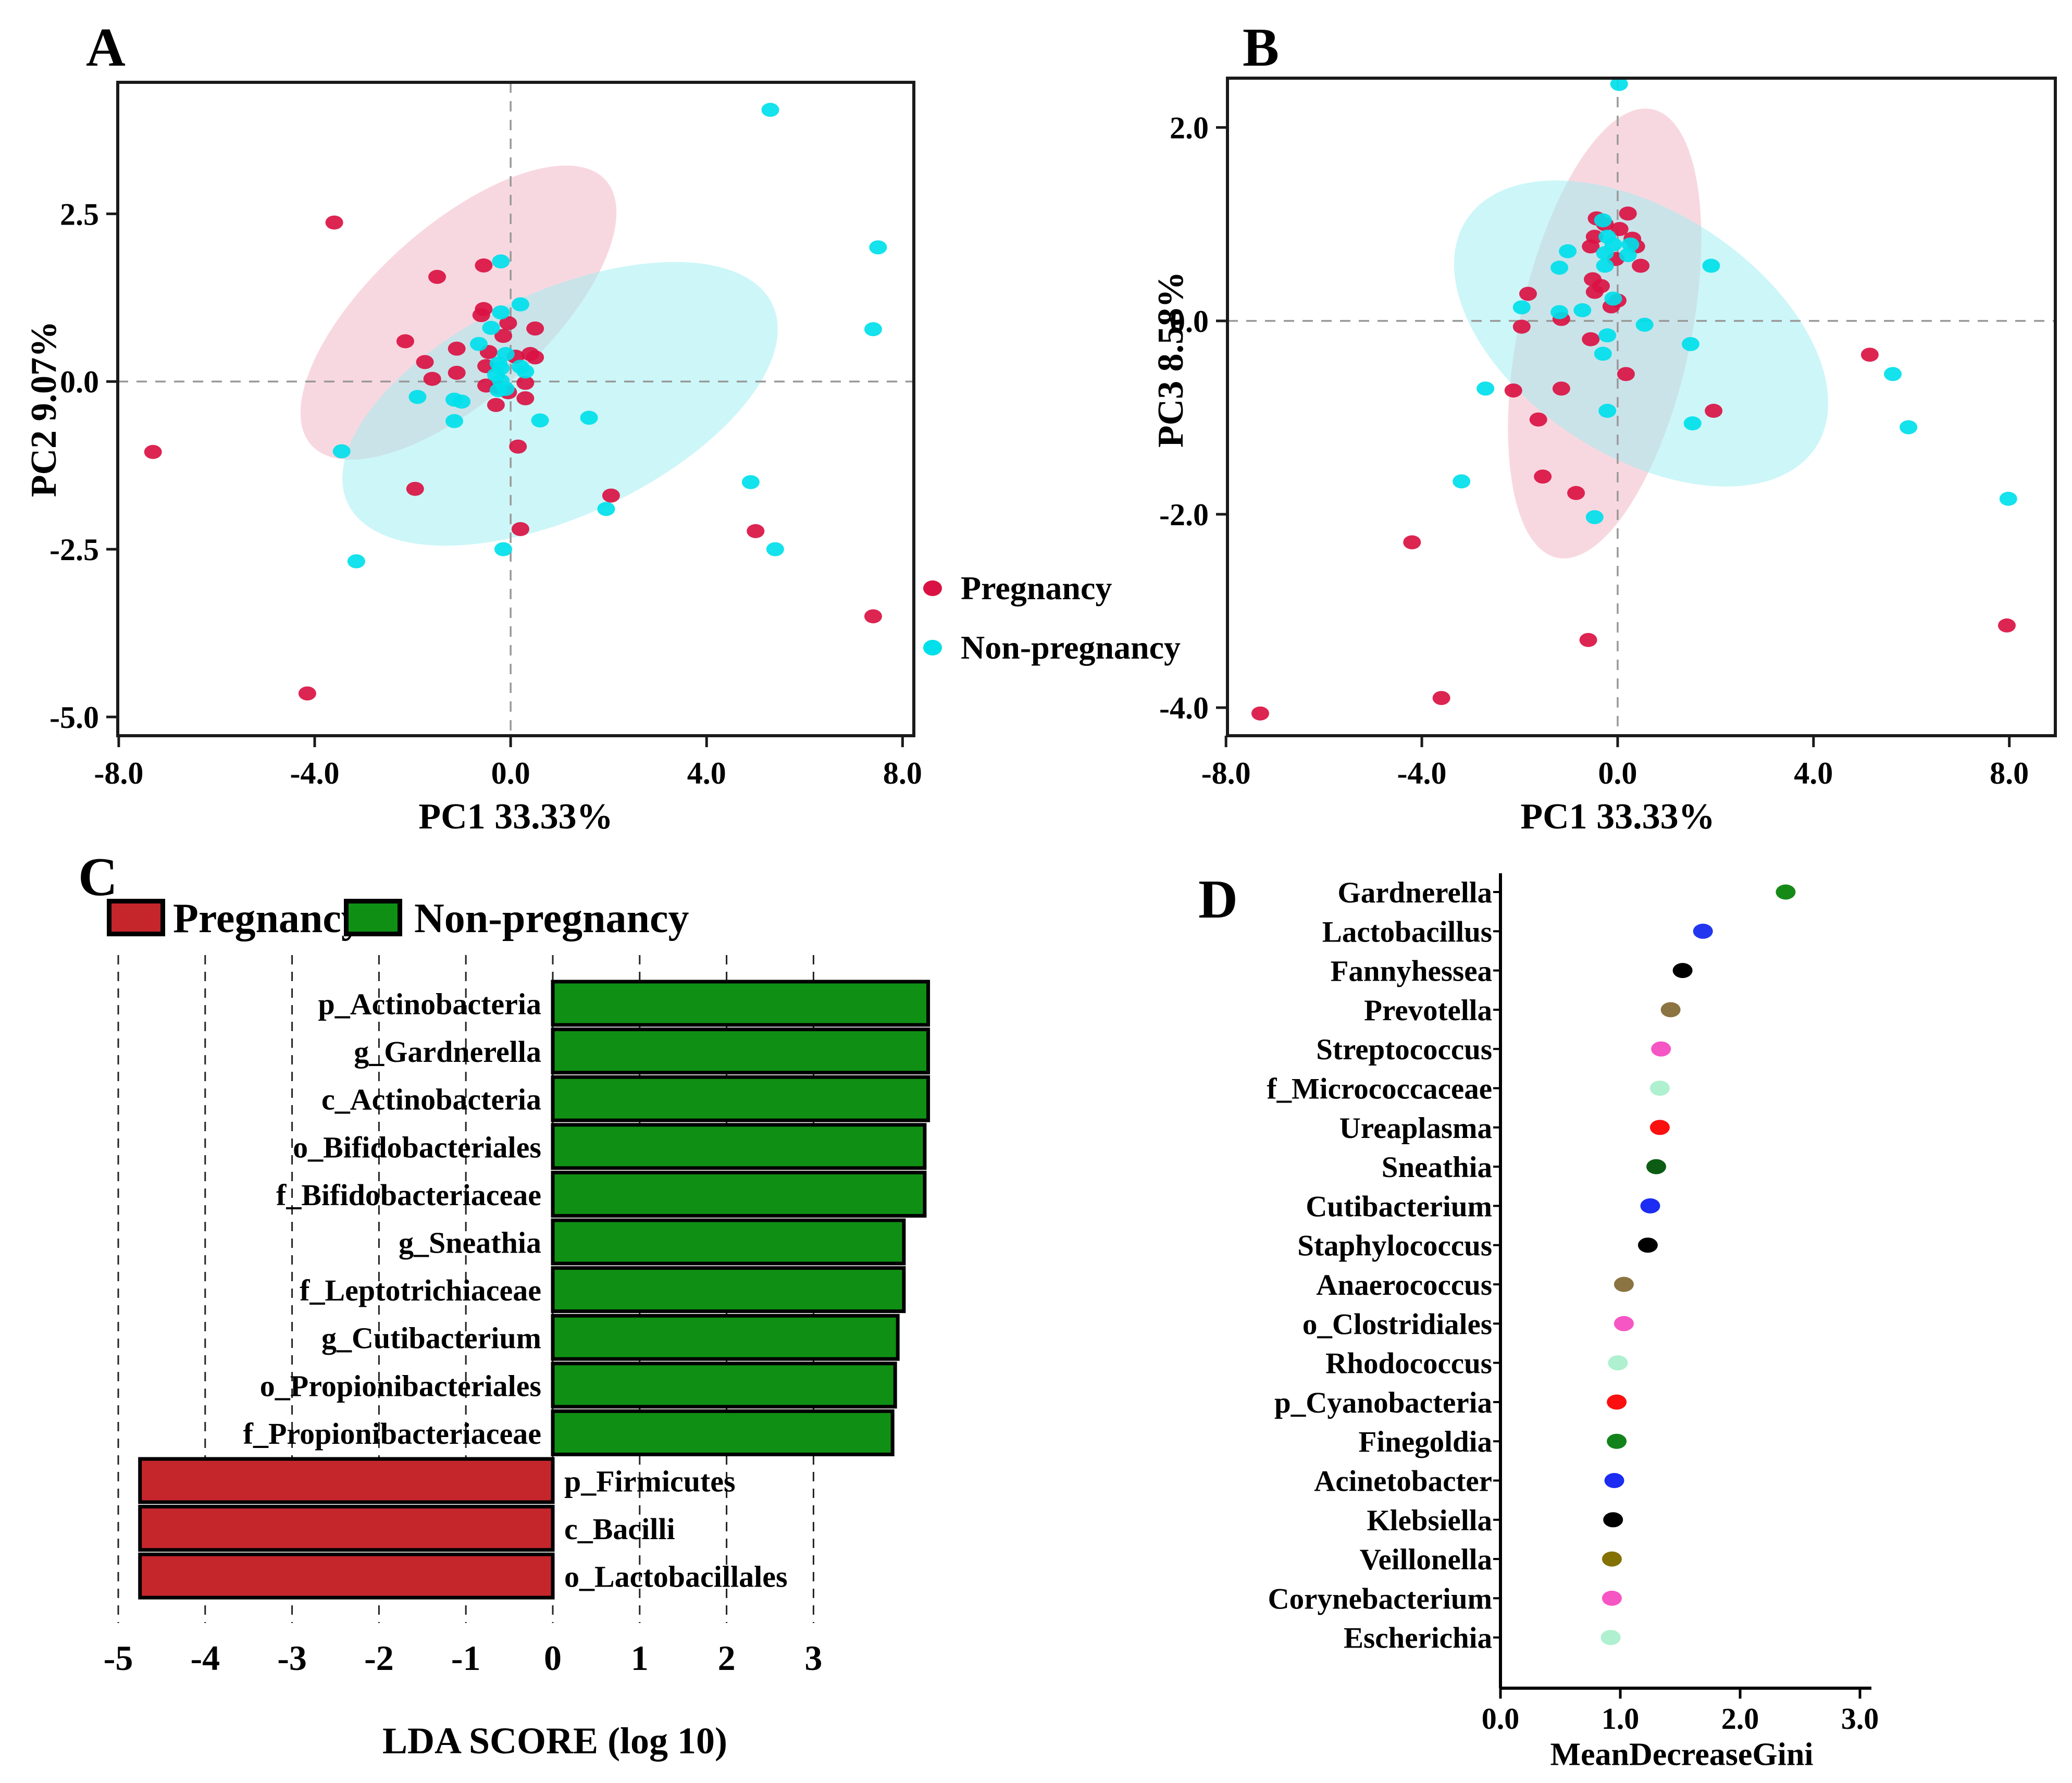 This screenshot has width=2072, height=1783. I want to click on y-tick-label: 2.5, so click(79, 214).